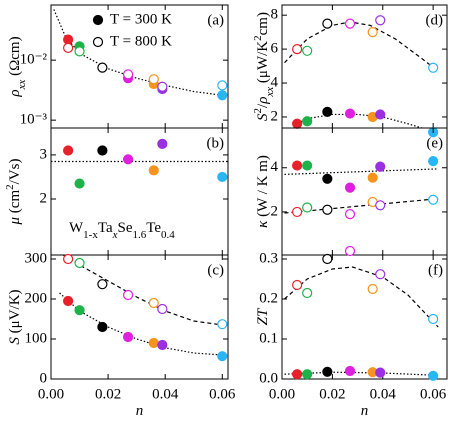  What do you see at coordinates (98, 20) in the screenshot?
I see `legend-marker` at bounding box center [98, 20].